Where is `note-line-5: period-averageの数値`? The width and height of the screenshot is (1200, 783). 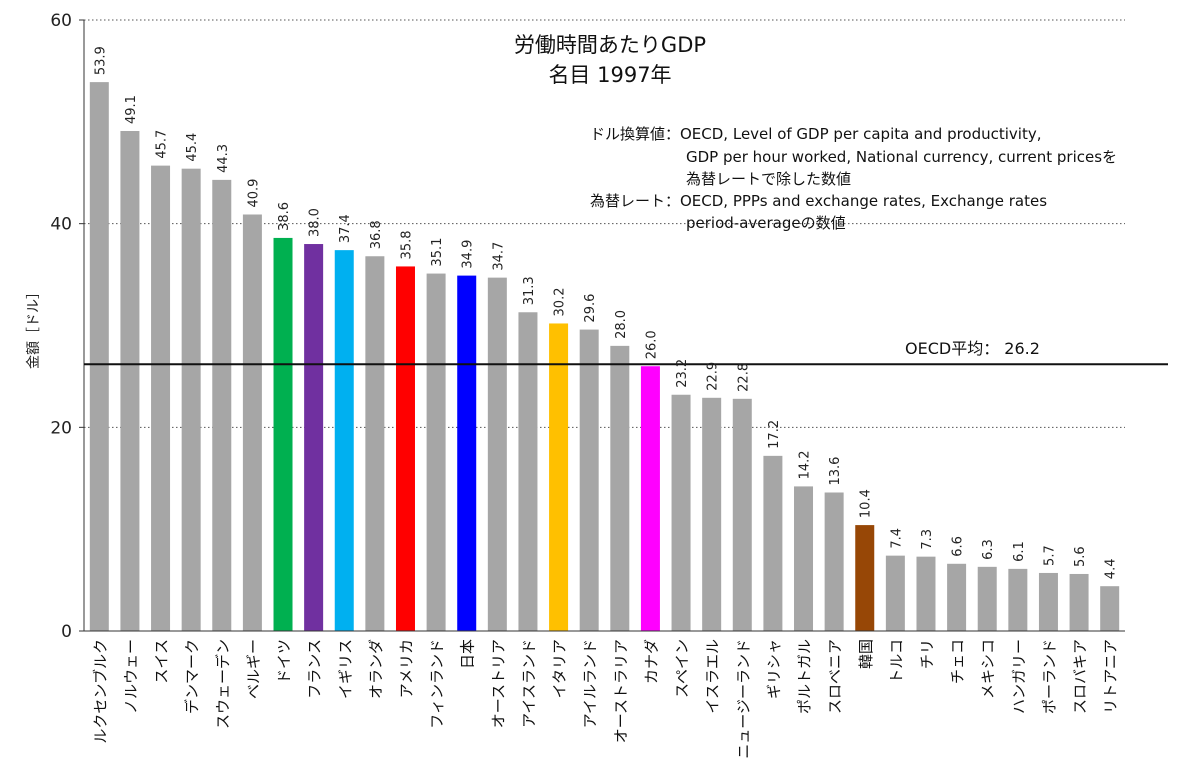 note-line-5: period-averageの数値 is located at coordinates (766, 223).